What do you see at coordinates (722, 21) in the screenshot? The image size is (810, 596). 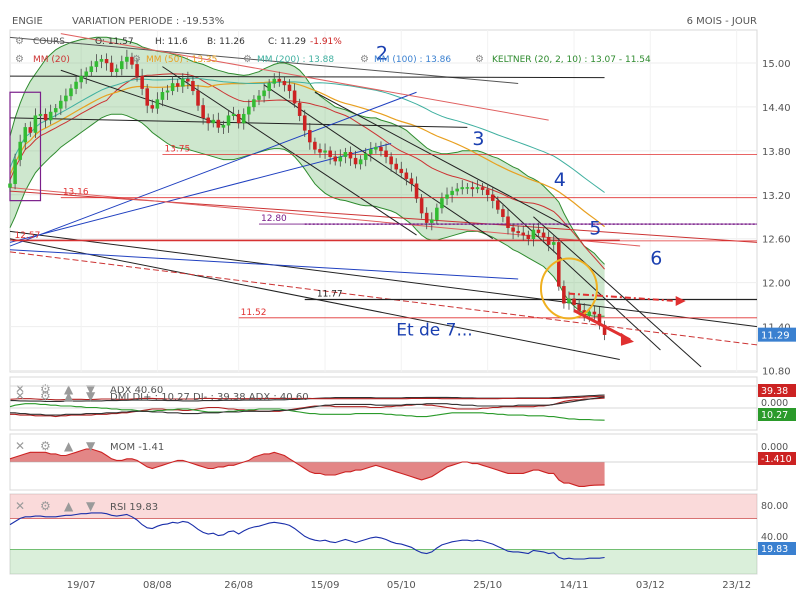 I see `period-label: 6 MOIS - JOUR` at bounding box center [722, 21].